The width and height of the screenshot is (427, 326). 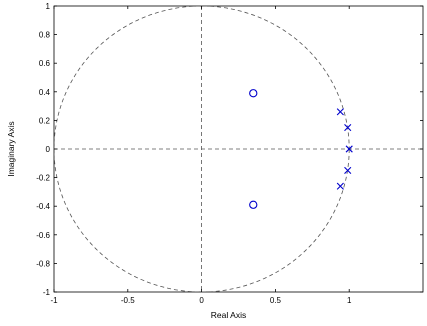 What do you see at coordinates (11, 148) in the screenshot?
I see `y-axis-label: Imaginary Axis` at bounding box center [11, 148].